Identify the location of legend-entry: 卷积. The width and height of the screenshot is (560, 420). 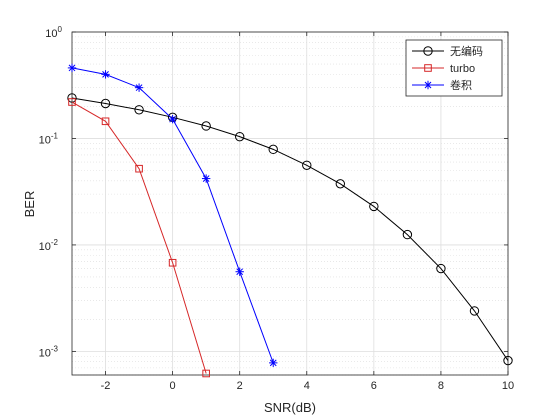
(442, 85).